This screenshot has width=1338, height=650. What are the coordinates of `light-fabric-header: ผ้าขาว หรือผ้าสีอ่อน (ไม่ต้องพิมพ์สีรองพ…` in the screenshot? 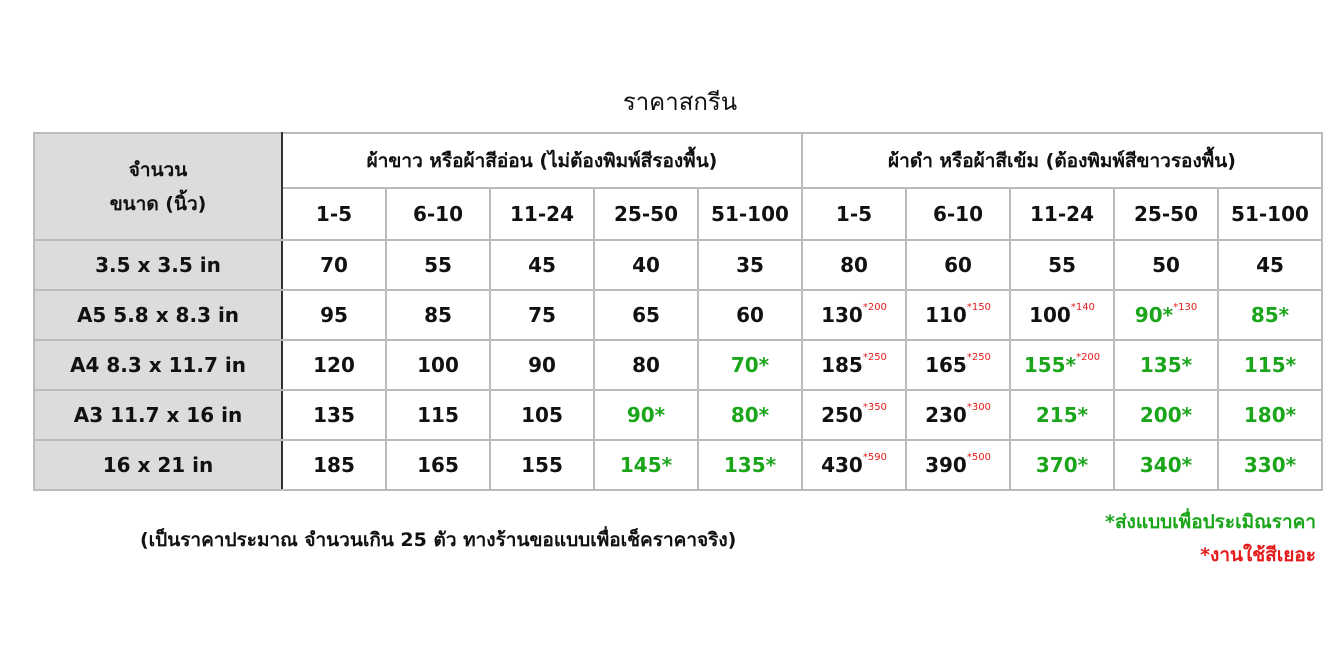 It's located at (542, 160).